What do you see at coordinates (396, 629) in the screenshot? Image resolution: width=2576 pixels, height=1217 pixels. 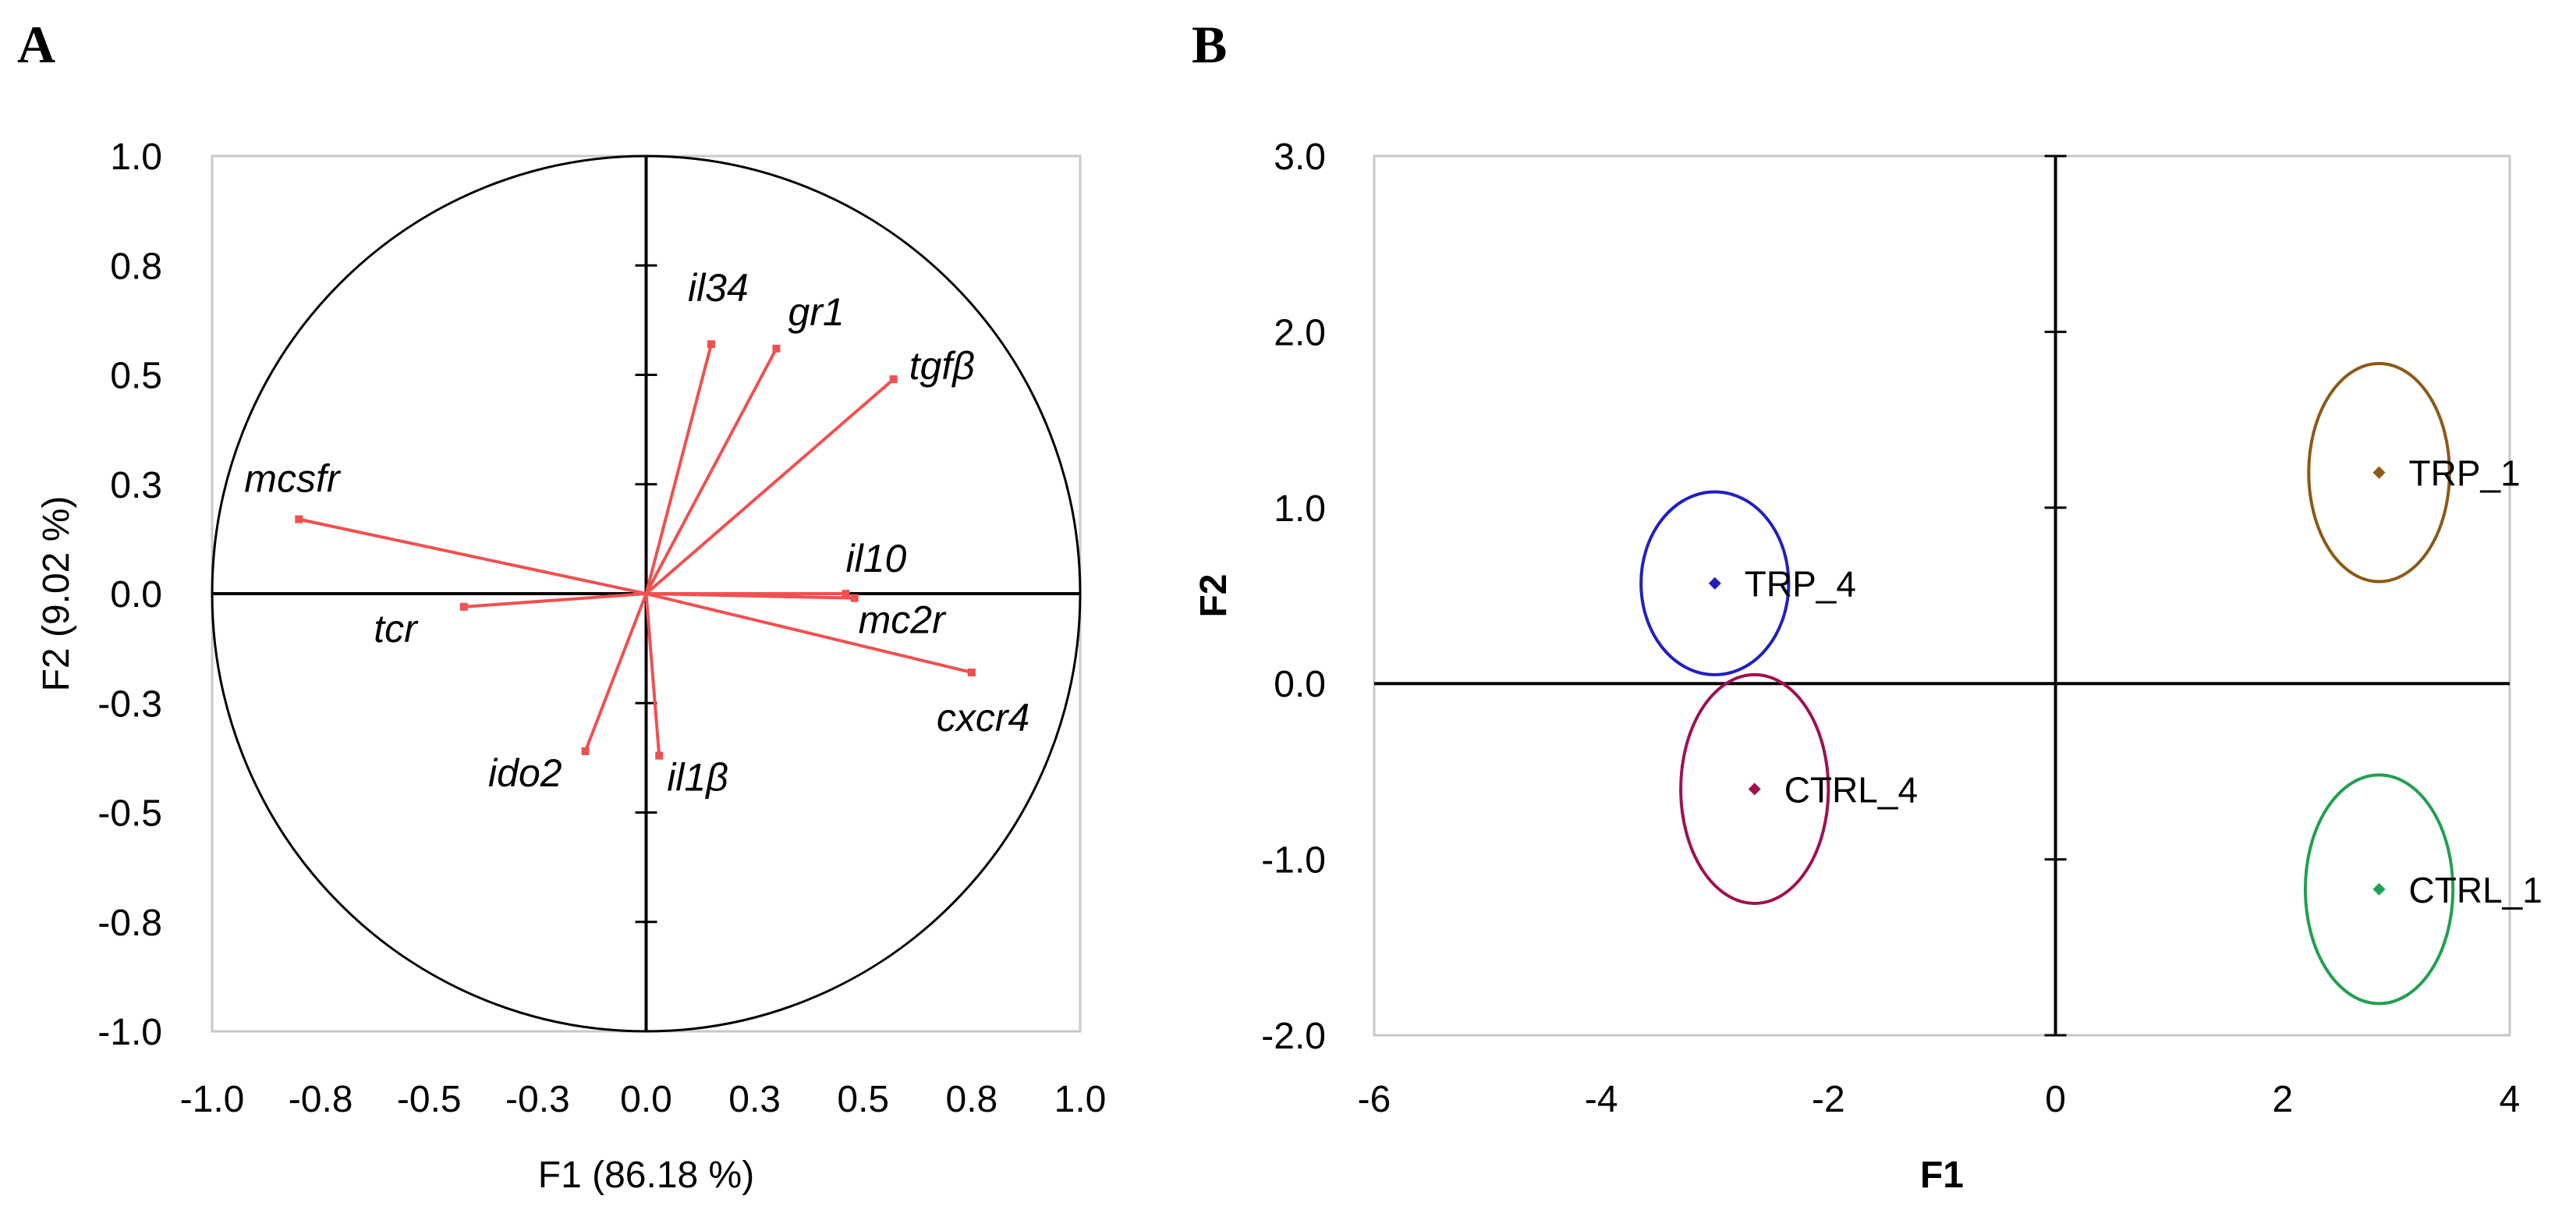 I see `vector-label-5: tcr` at bounding box center [396, 629].